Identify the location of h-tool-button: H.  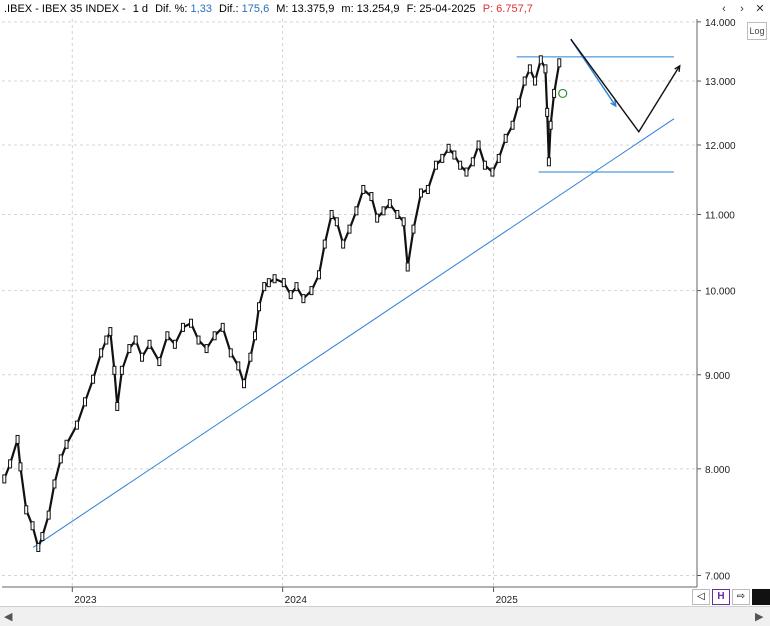
(721, 597).